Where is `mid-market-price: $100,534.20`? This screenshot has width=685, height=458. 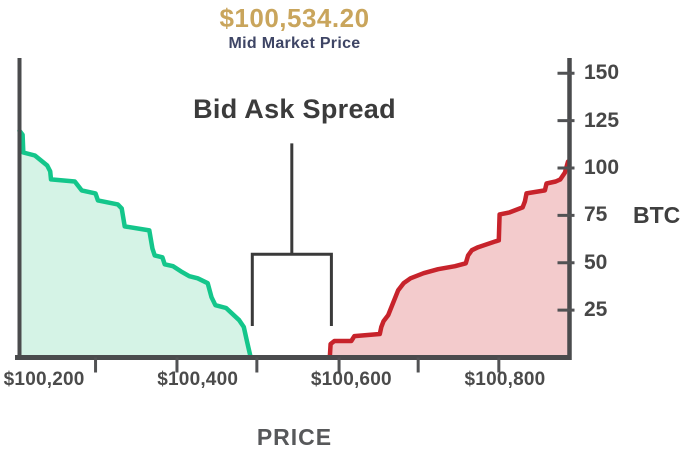 mid-market-price: $100,534.20 is located at coordinates (294, 18).